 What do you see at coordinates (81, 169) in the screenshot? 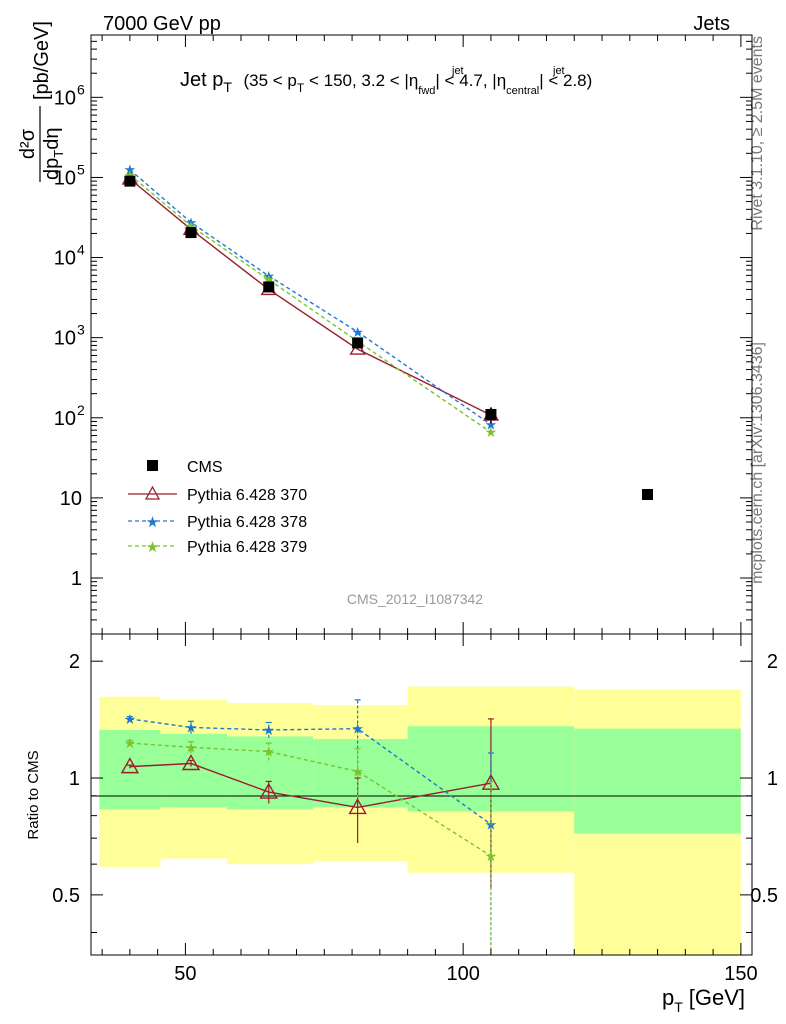
I see `main-y-tick-label-exponent: 5` at bounding box center [81, 169].